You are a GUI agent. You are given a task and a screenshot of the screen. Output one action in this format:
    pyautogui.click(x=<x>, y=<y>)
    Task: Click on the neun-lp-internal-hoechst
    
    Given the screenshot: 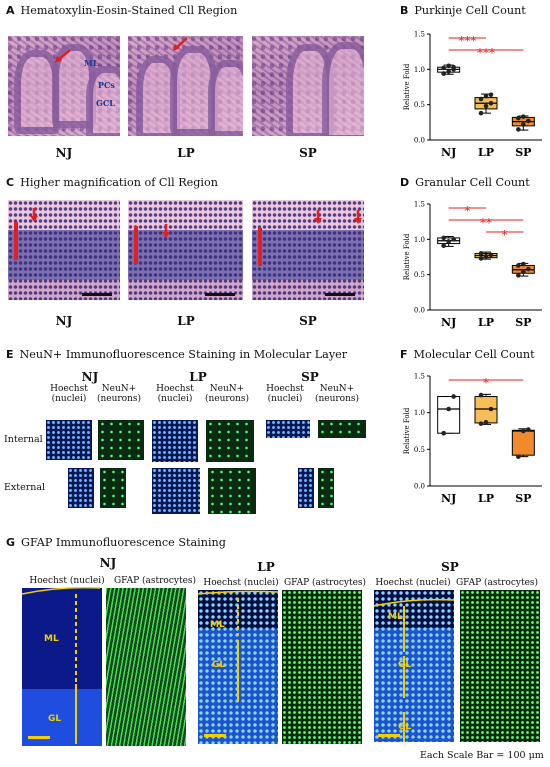 What is the action you would take?
    pyautogui.click(x=175, y=441)
    